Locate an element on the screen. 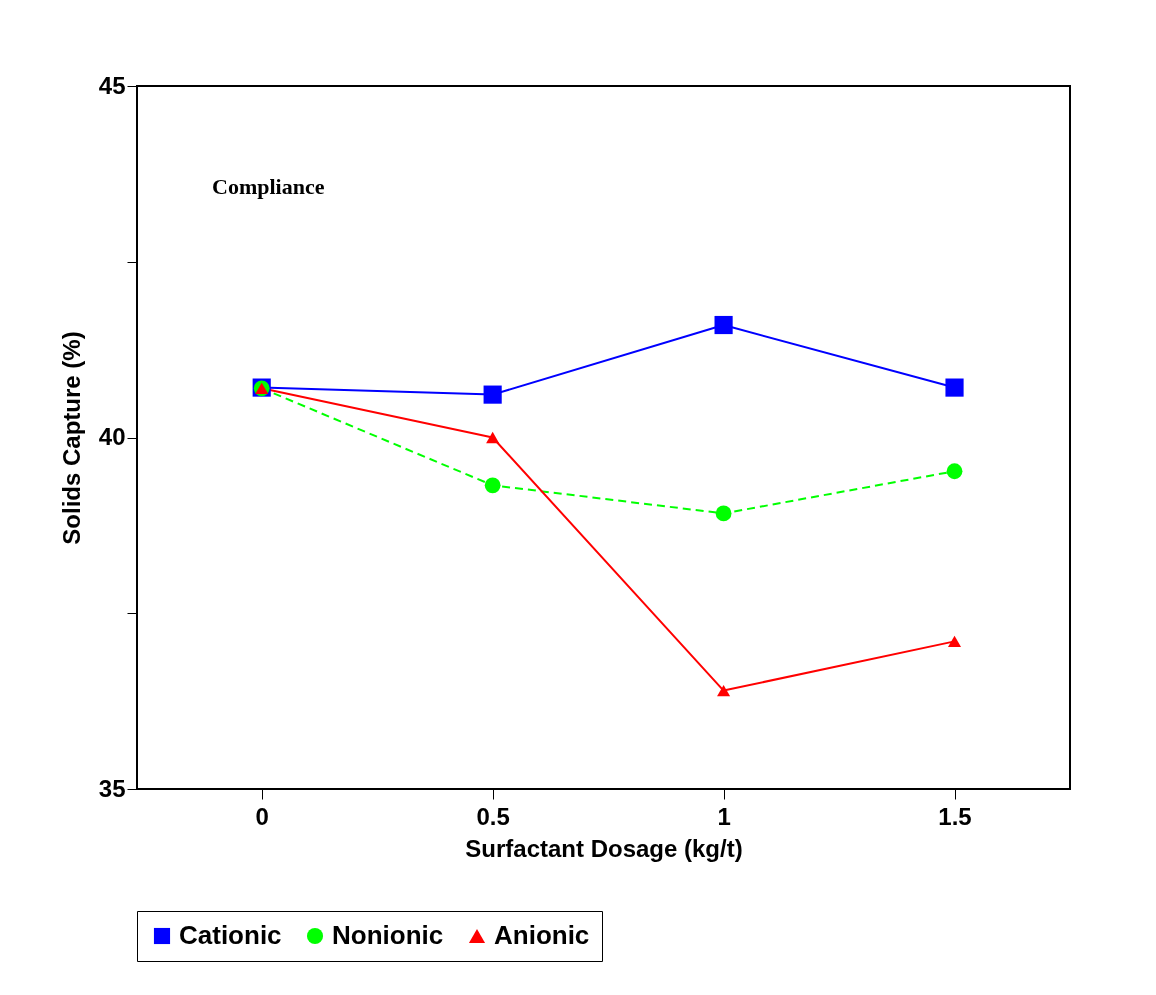  legend-label: Cationic is located at coordinates (230, 935).